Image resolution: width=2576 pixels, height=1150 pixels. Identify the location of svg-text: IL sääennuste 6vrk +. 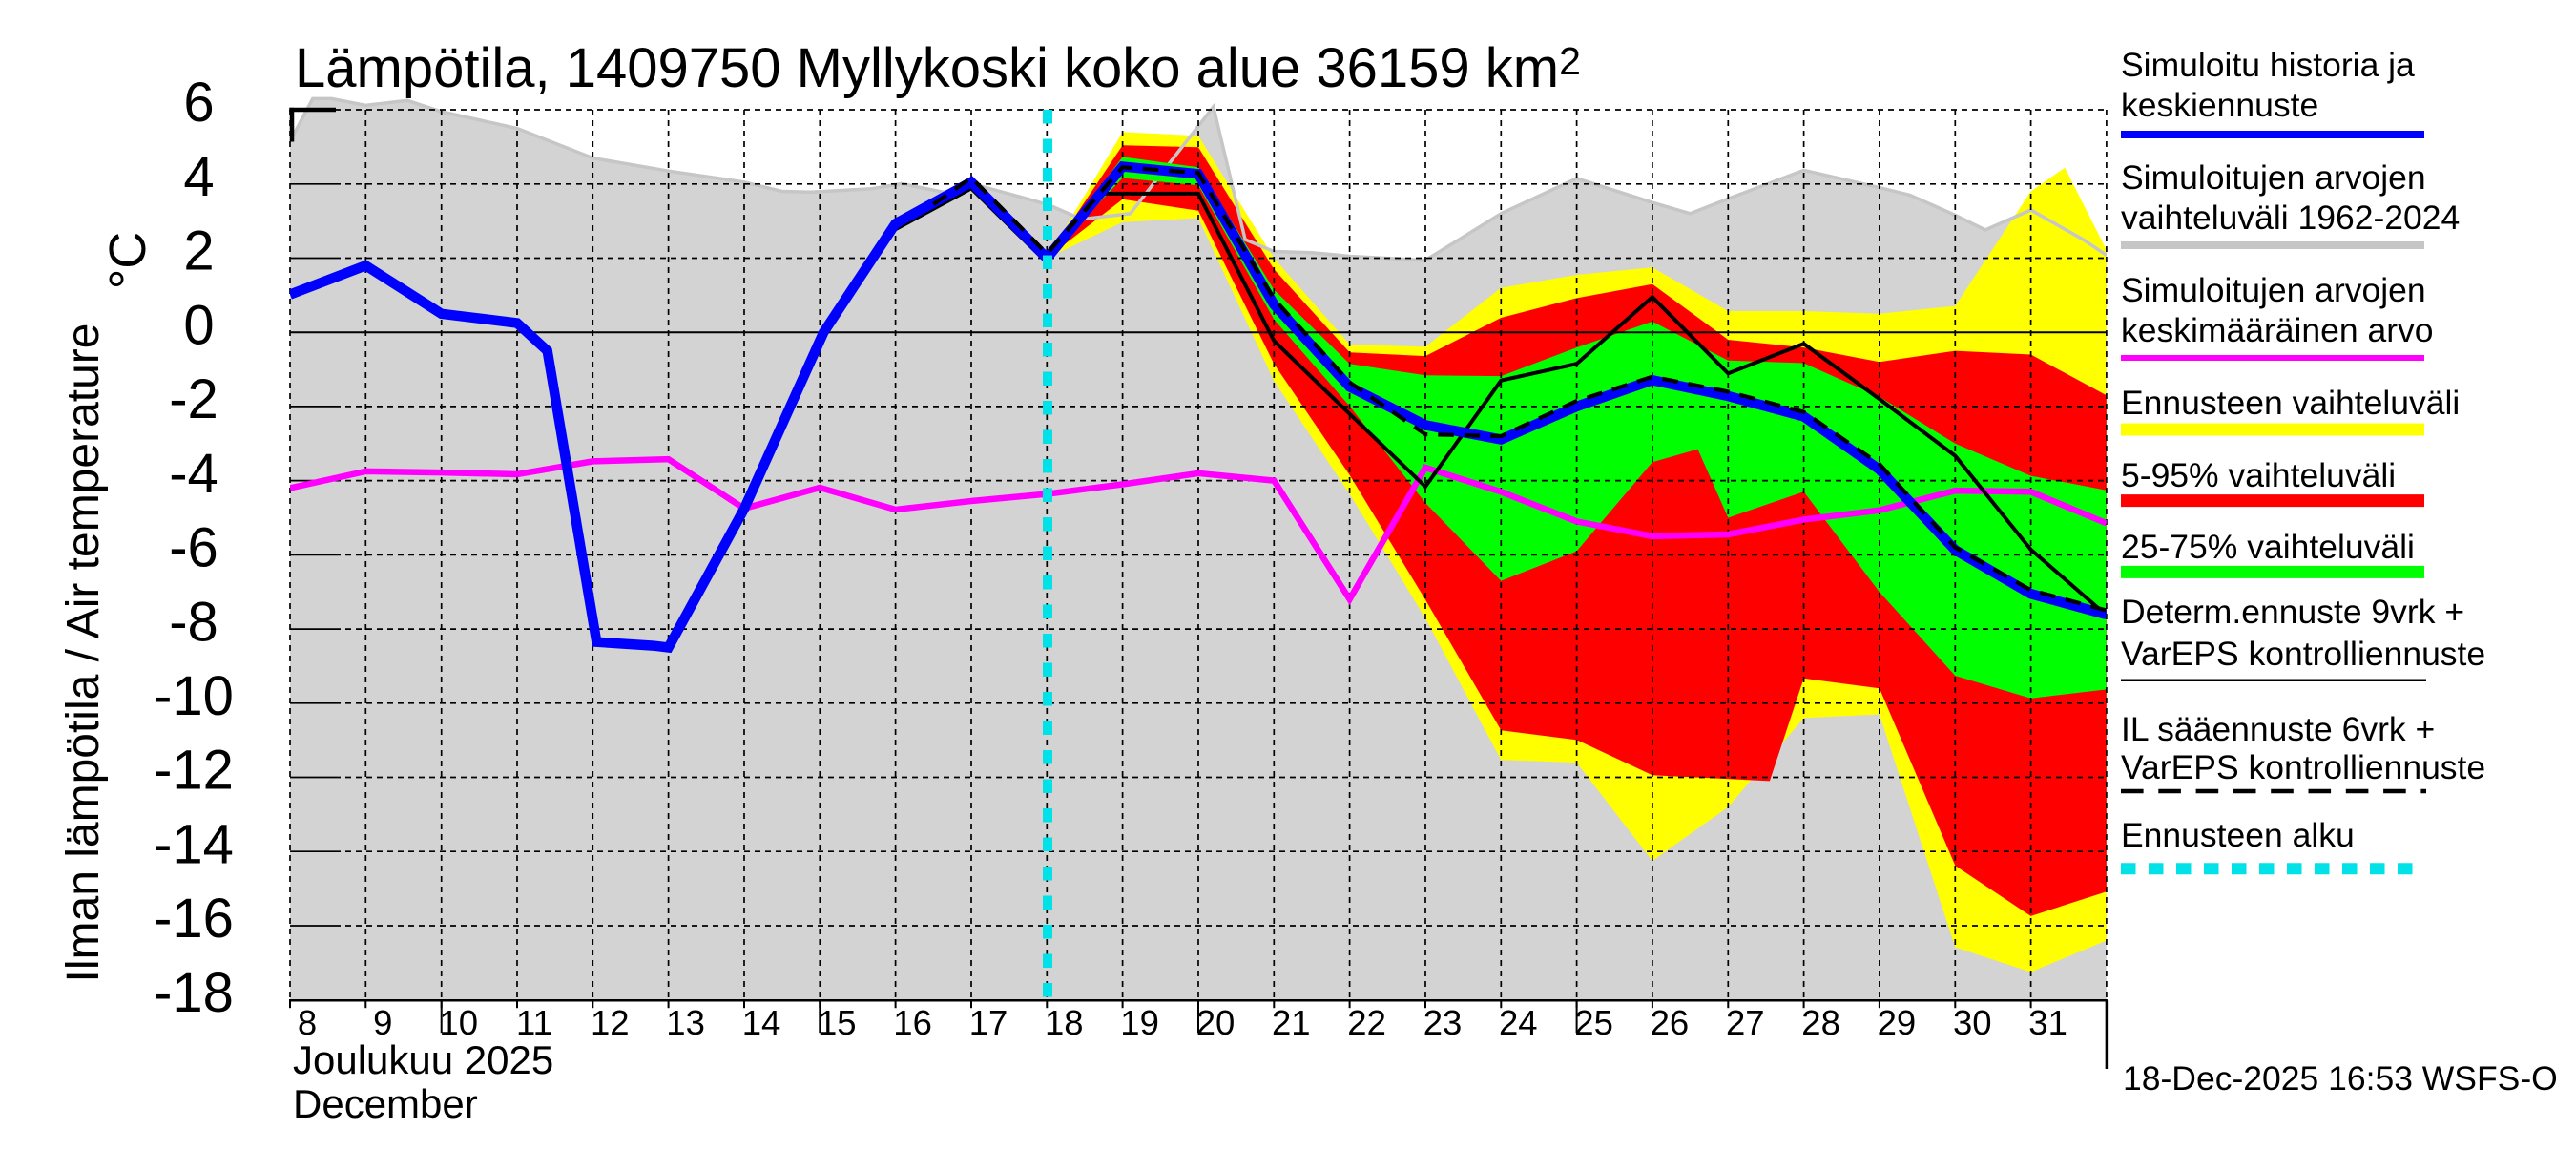
(2278, 729).